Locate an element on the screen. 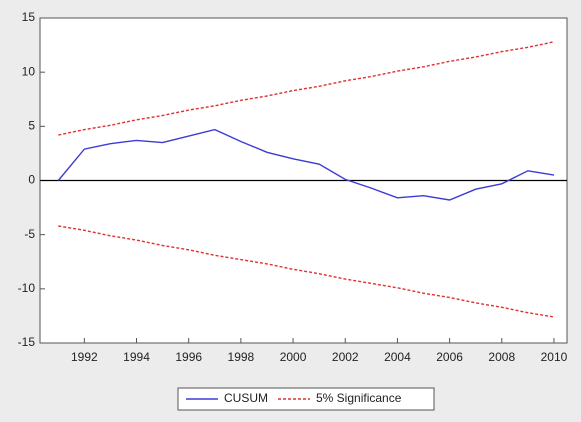 The height and width of the screenshot is (422, 581). x-tick-label: 2010 is located at coordinates (554, 357).